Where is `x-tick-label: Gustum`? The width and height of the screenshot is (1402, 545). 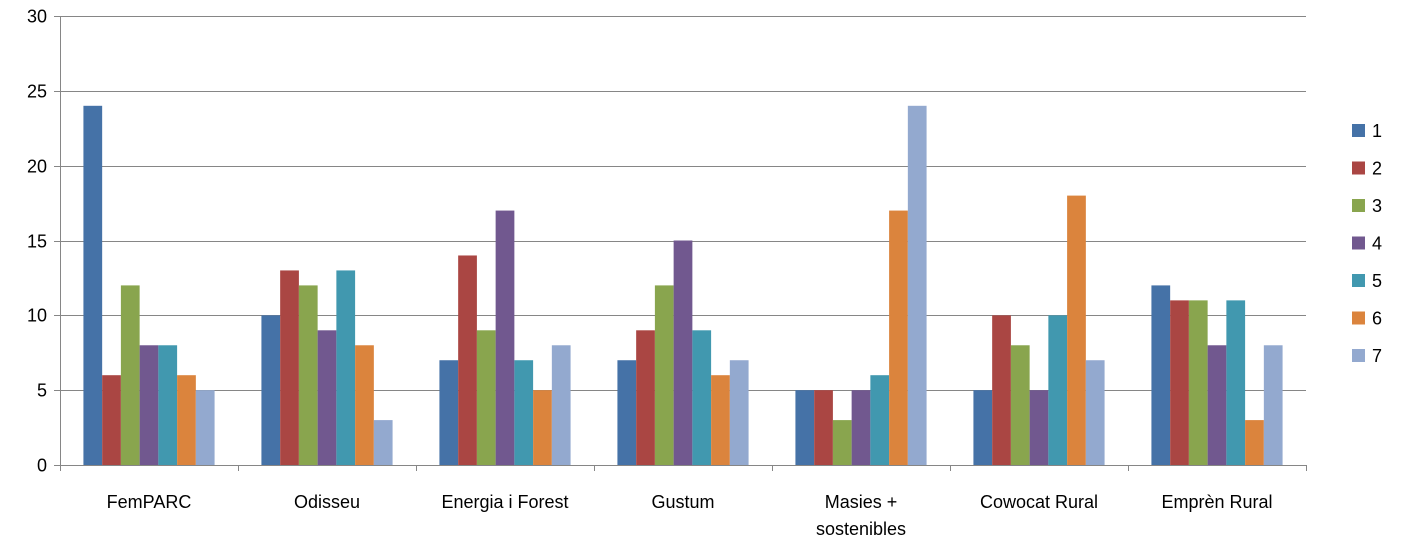 x-tick-label: Gustum is located at coordinates (682, 502).